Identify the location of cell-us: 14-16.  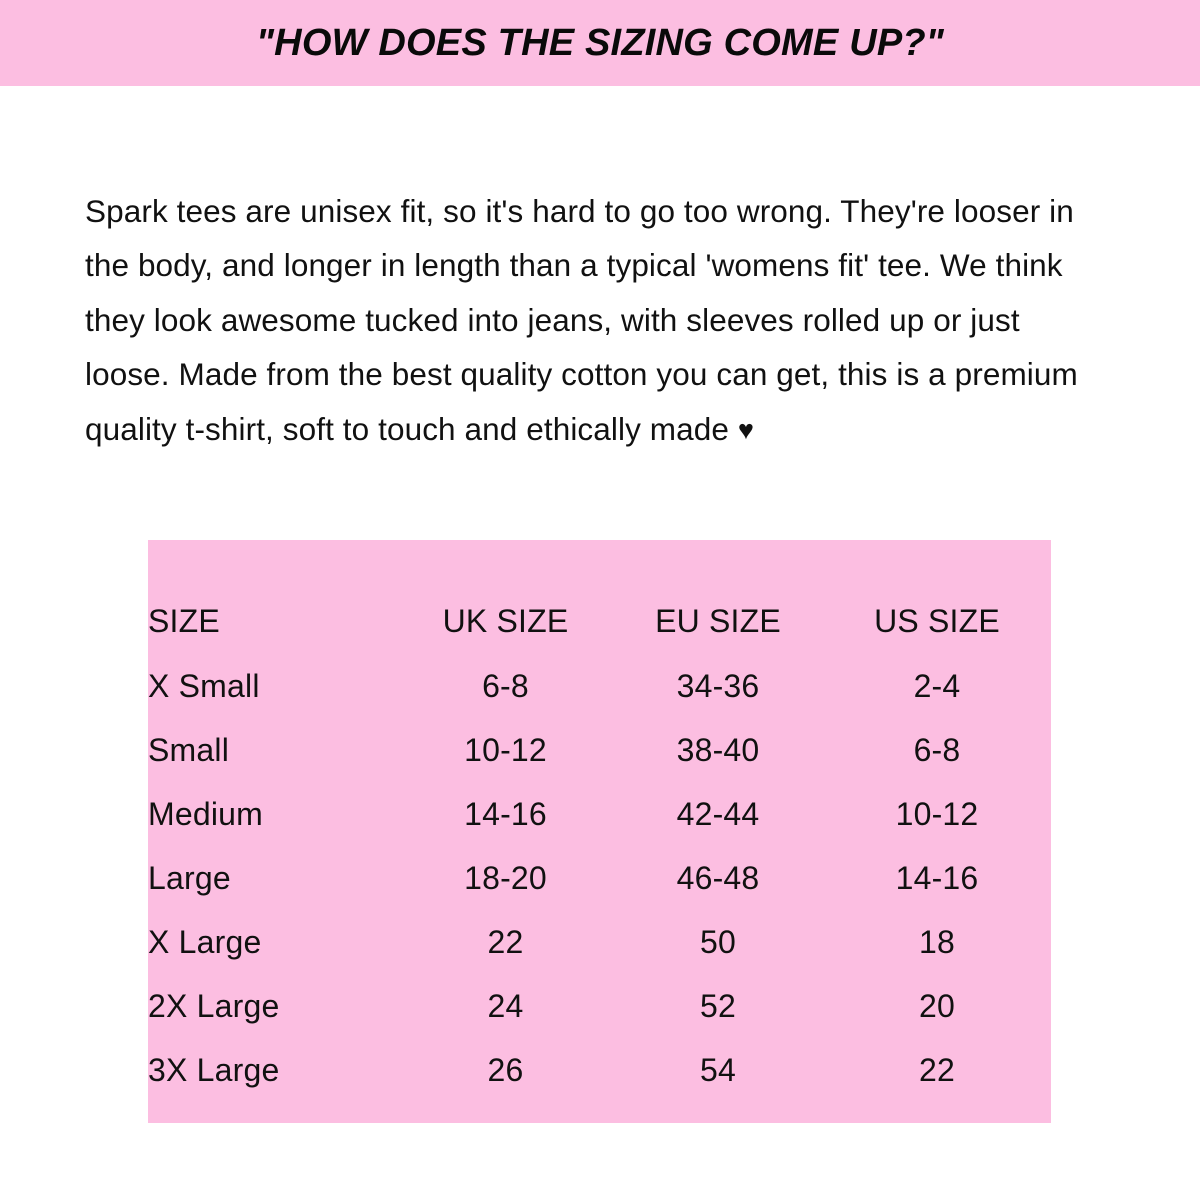
(937, 877).